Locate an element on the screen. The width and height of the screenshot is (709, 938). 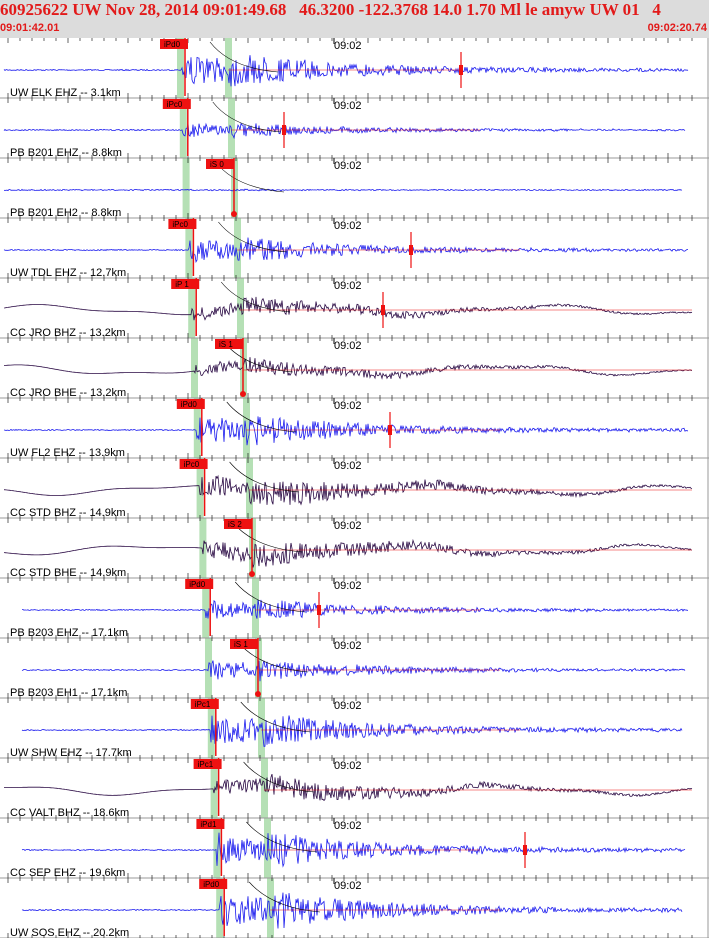
trace-panel: iPd0 09:02 UW ELK EHZ -- 3.1km is located at coordinates (354, 68).